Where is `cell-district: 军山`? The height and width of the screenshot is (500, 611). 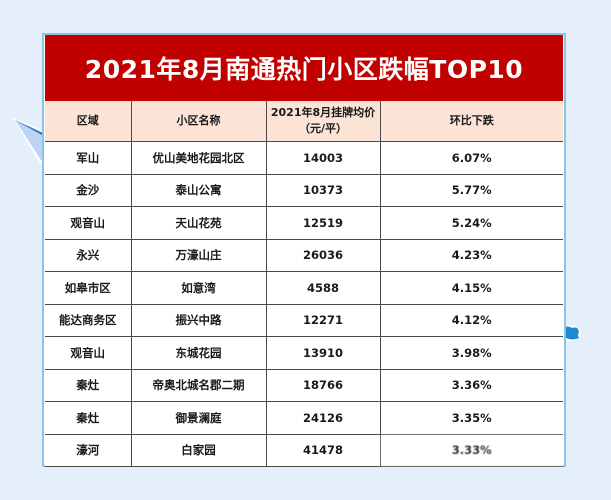
cell-district: 军山 is located at coordinates (88, 158).